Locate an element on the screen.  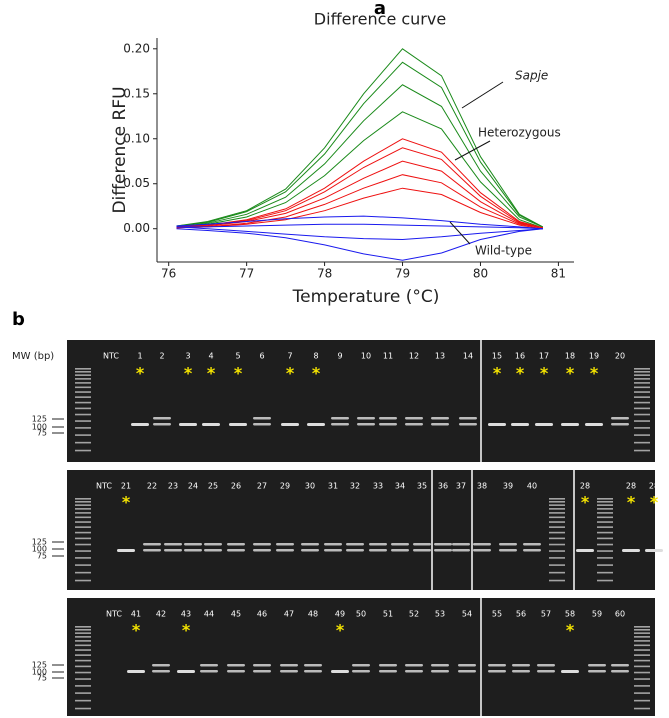
lane-label: 53 is located at coordinates (440, 614).